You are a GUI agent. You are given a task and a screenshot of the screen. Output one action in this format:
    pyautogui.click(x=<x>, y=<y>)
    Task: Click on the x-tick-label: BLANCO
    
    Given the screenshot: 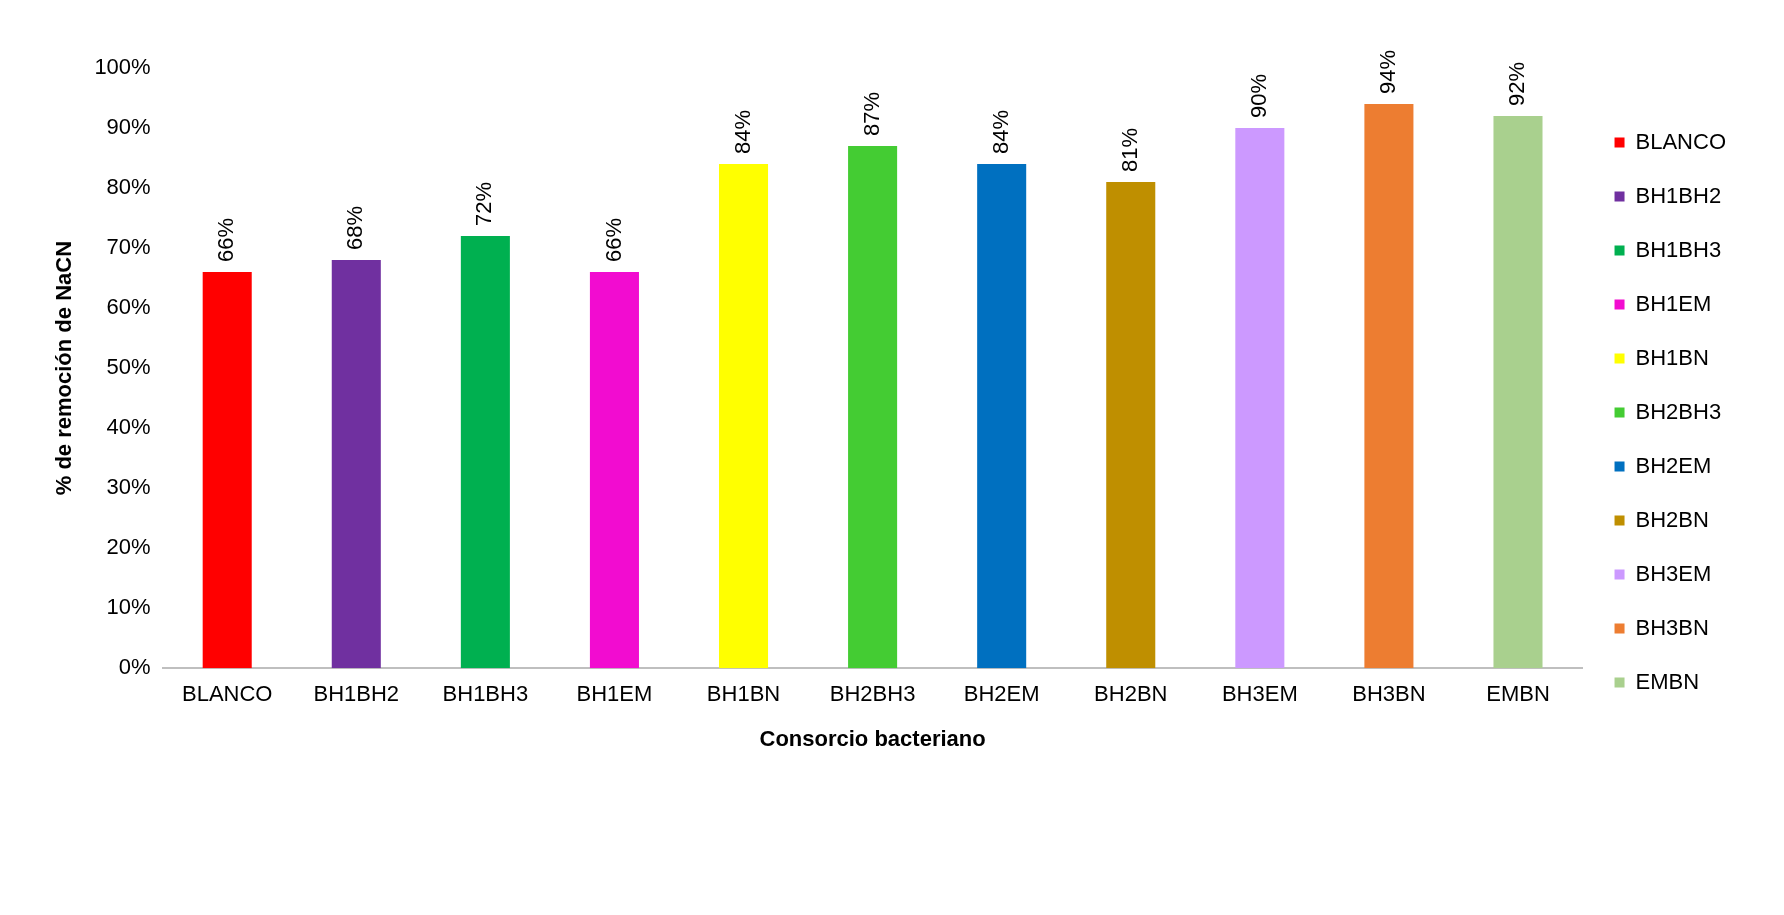 What is the action you would take?
    pyautogui.click(x=227, y=694)
    